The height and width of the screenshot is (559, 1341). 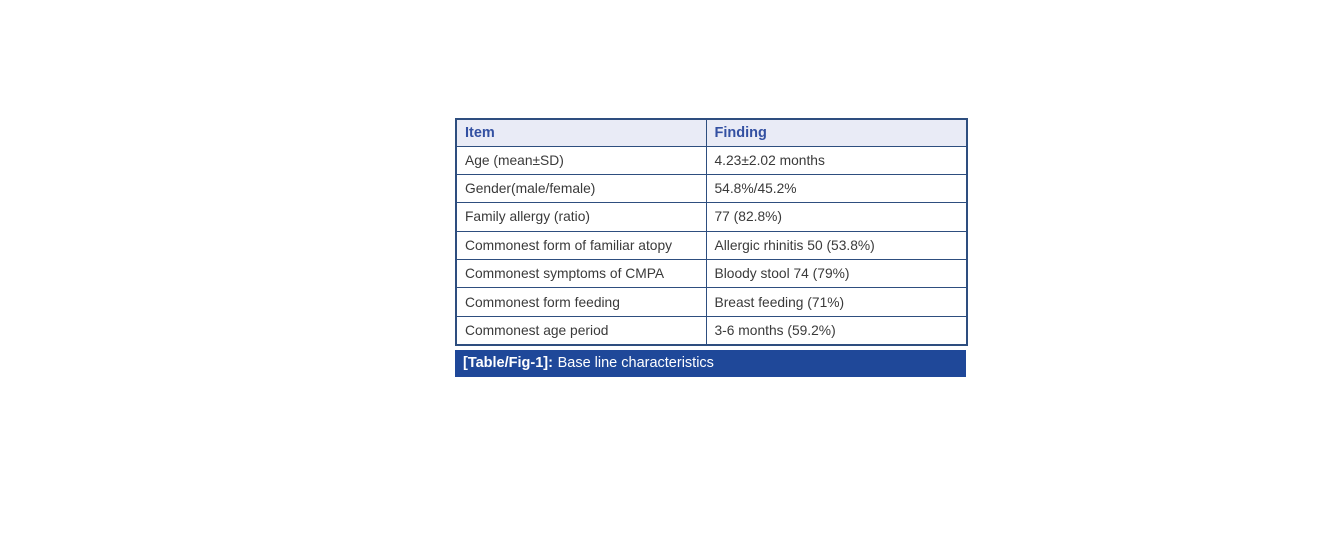 I want to click on table-row: Age (mean±SD) 4.23±2.02 months, so click(x=711, y=160).